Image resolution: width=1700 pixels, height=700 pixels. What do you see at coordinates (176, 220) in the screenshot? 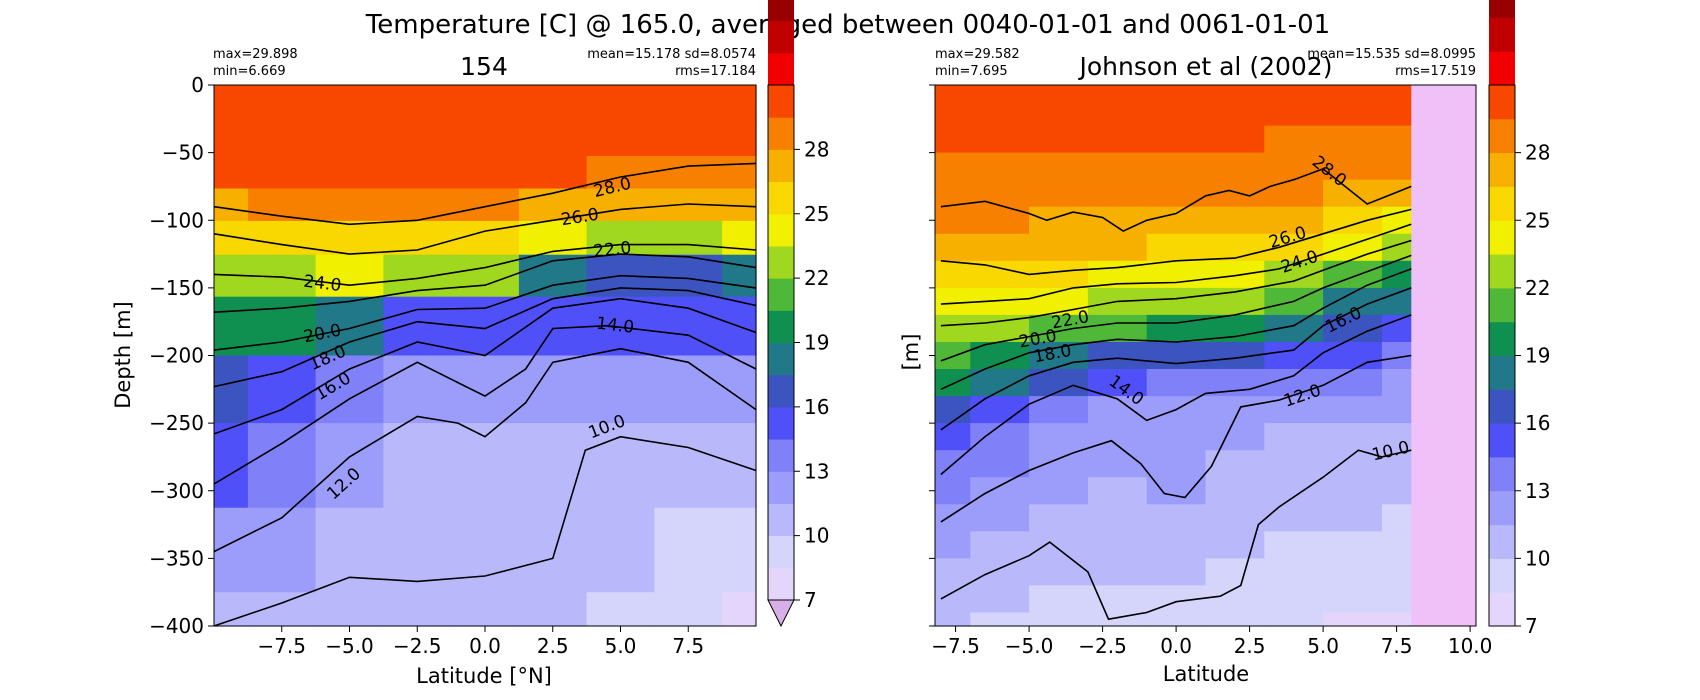
I see `y-tick-label: −100` at bounding box center [176, 220].